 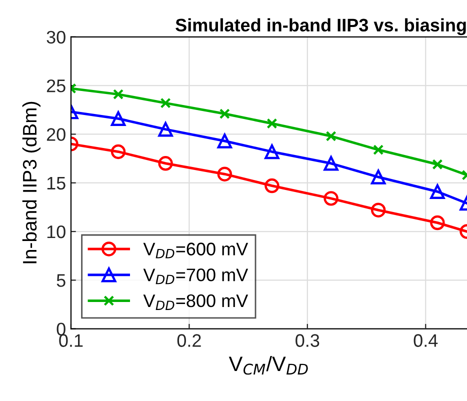 I want to click on y-tick-label: 0, so click(x=61, y=329).